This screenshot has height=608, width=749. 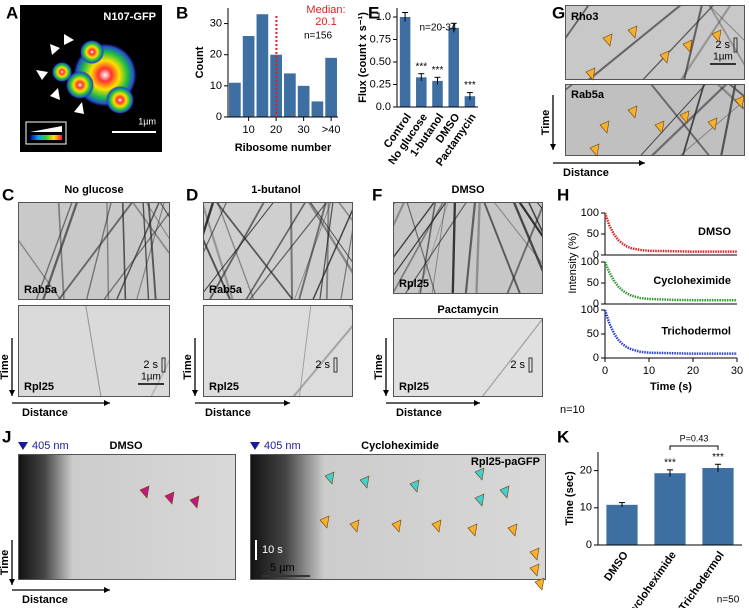 I want to click on label: Rpl25, so click(x=414, y=387).